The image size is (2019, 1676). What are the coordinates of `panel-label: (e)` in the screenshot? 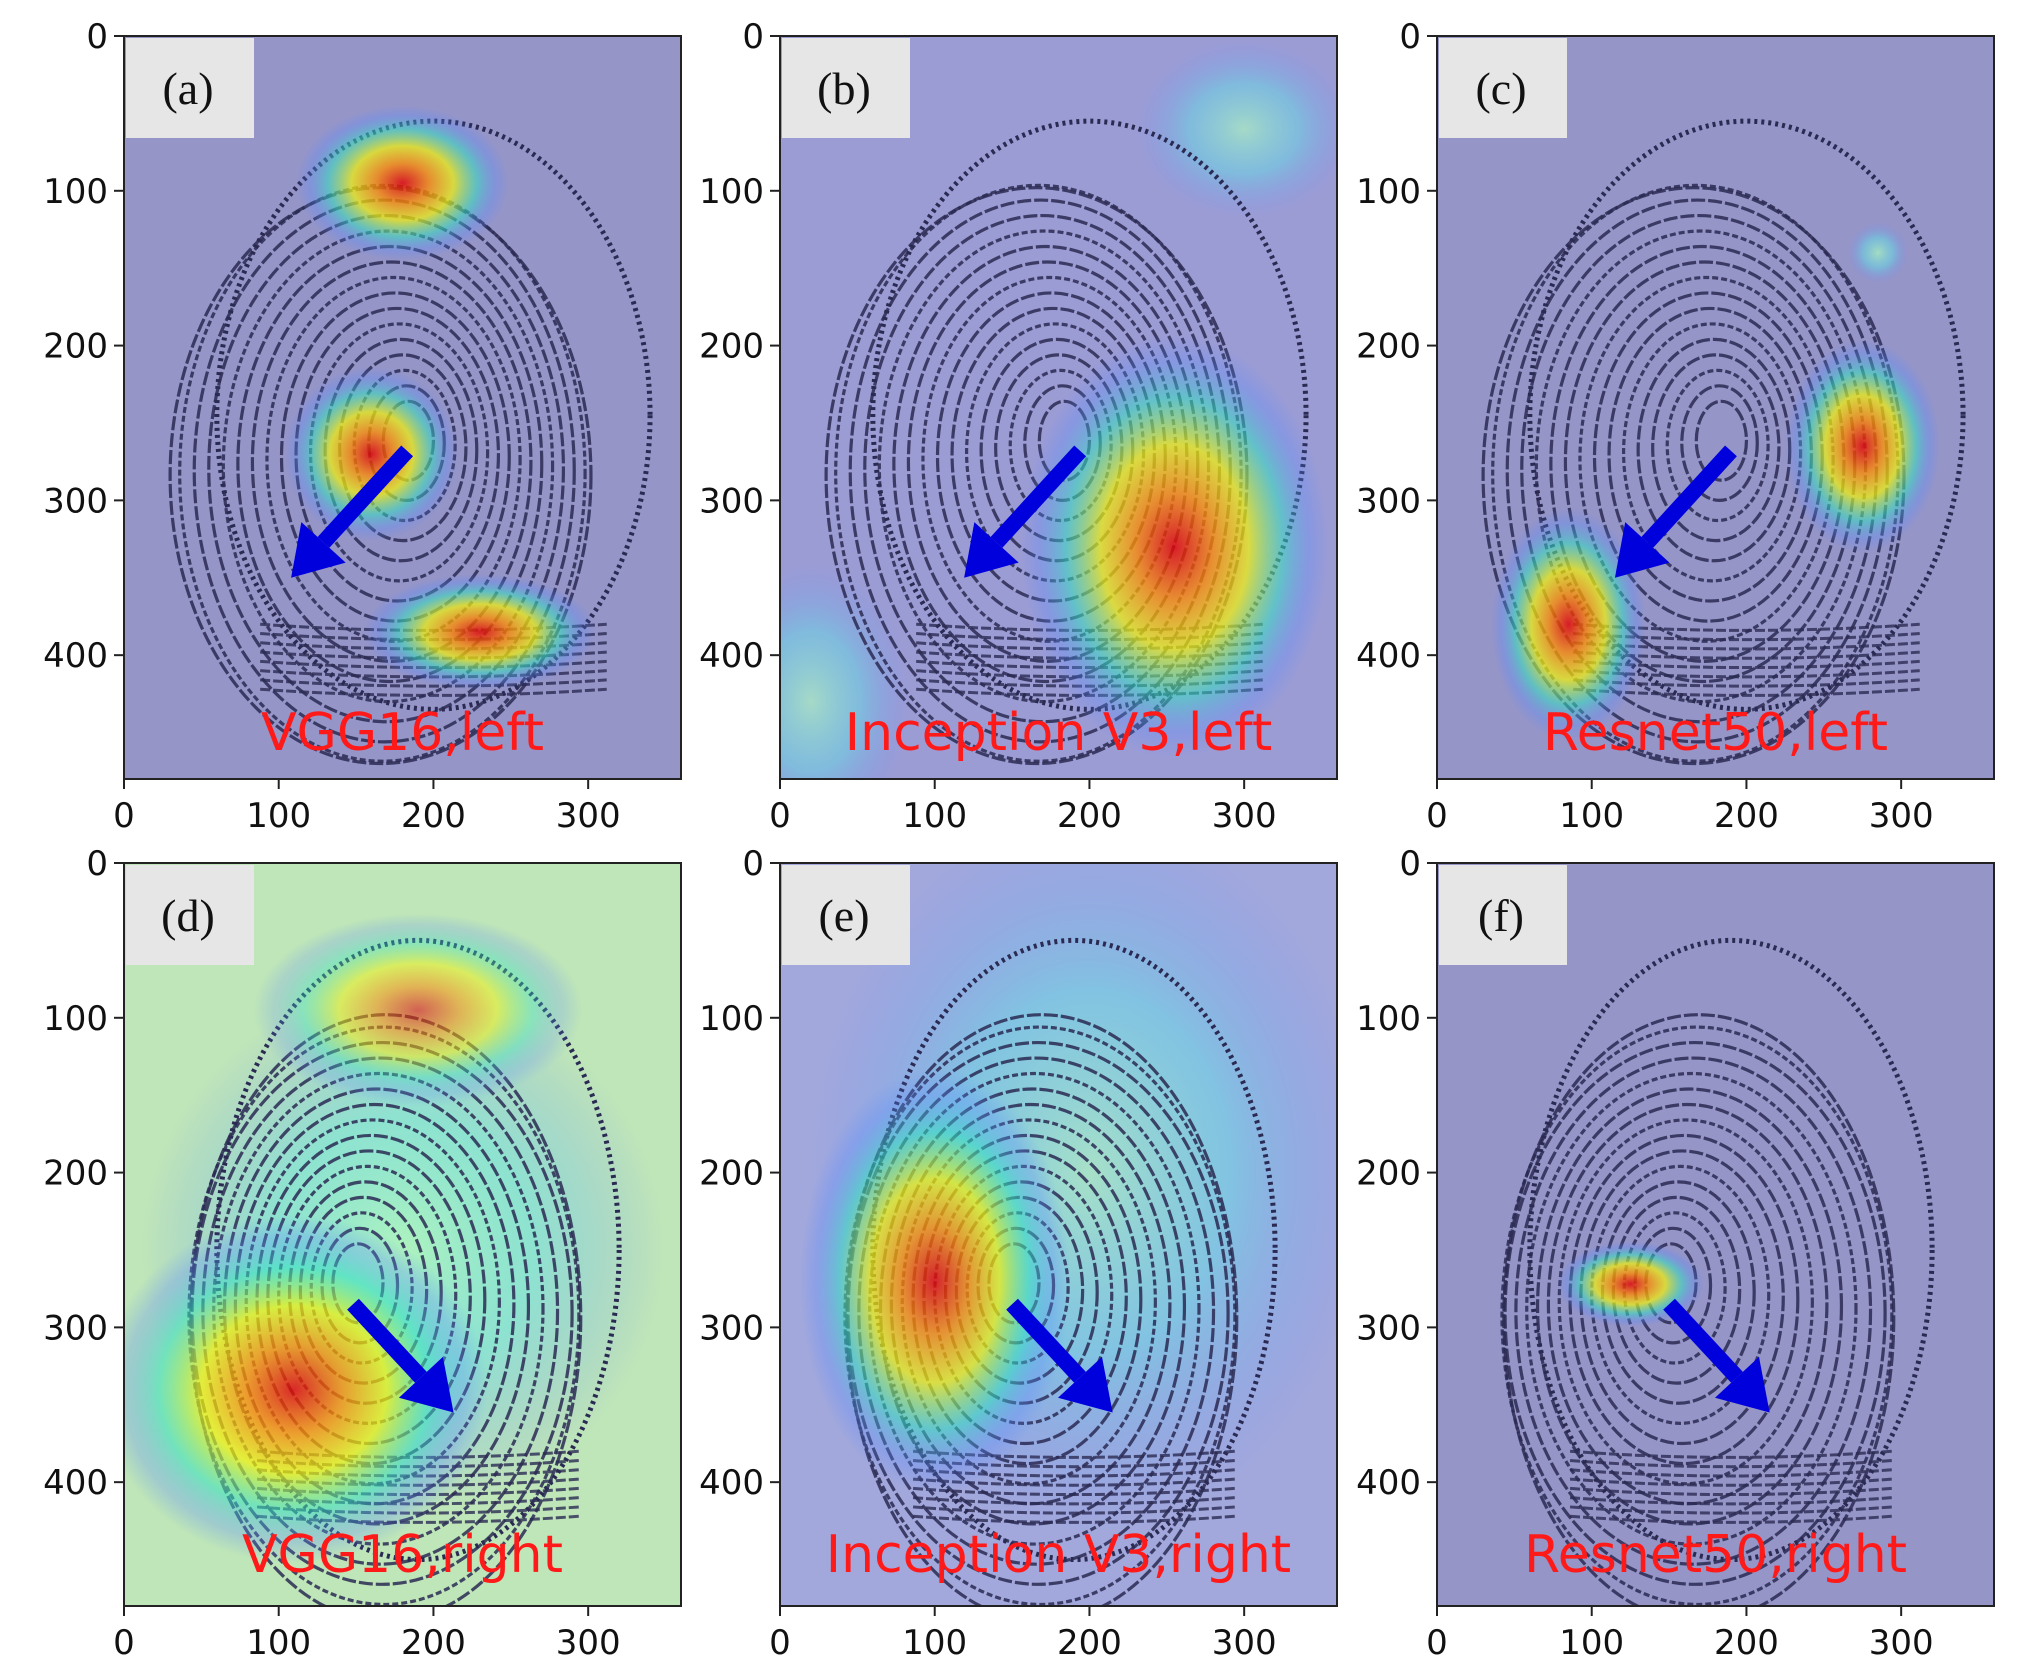 It's located at (843, 915).